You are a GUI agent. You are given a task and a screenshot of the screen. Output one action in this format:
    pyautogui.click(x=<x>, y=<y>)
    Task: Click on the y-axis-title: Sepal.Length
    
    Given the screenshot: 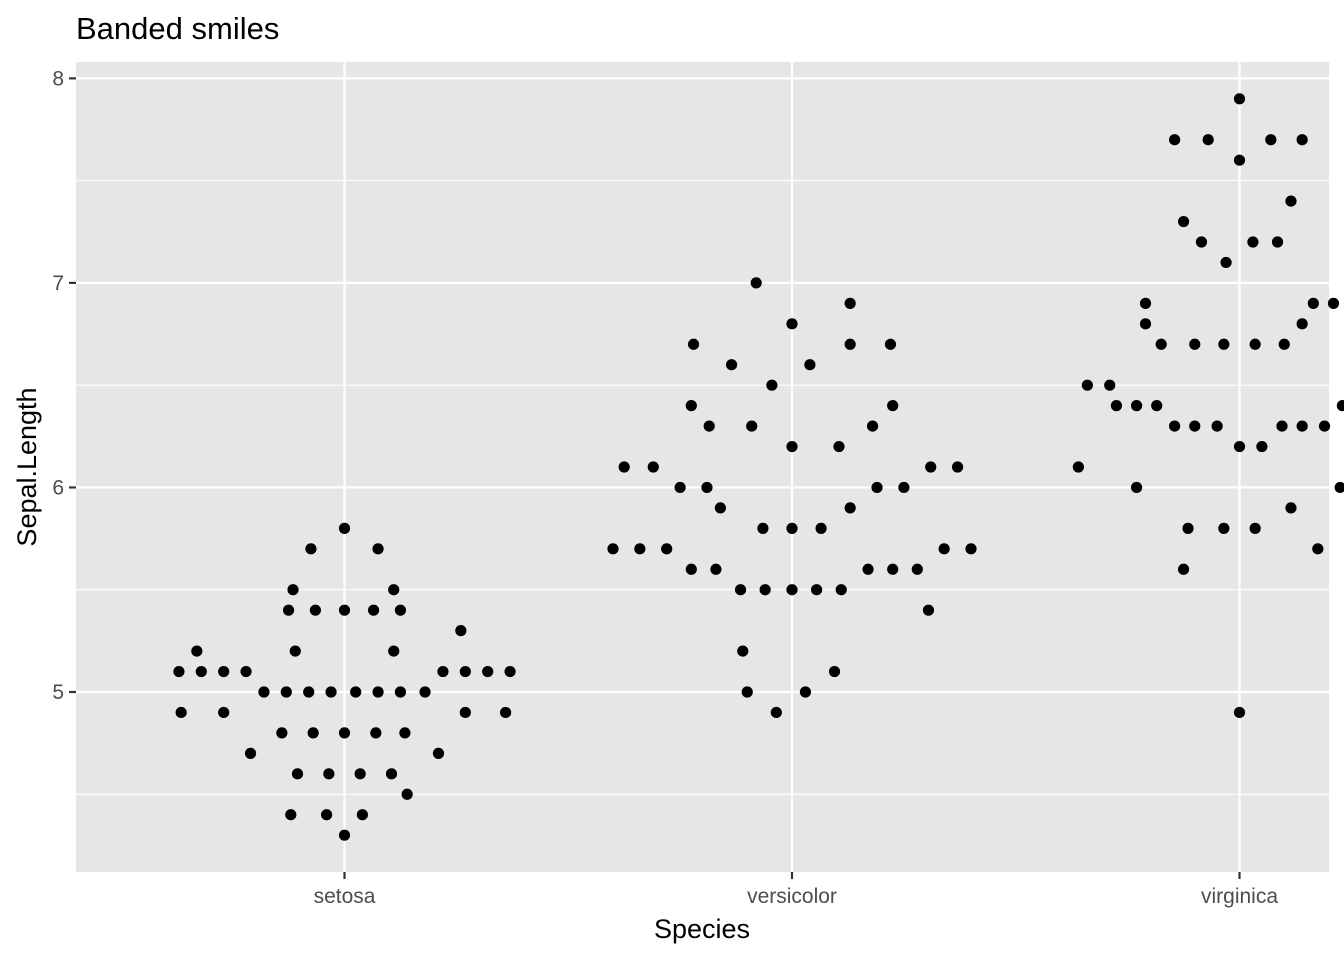 What is the action you would take?
    pyautogui.click(x=27, y=466)
    